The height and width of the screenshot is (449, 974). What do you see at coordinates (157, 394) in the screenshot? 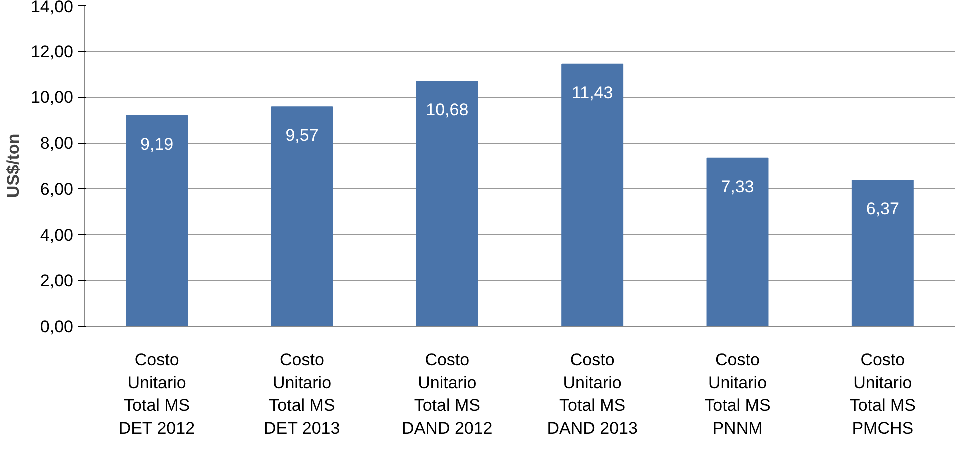
I see `x-tick-label: Costo Unitario Total MS DET 2012` at bounding box center [157, 394].